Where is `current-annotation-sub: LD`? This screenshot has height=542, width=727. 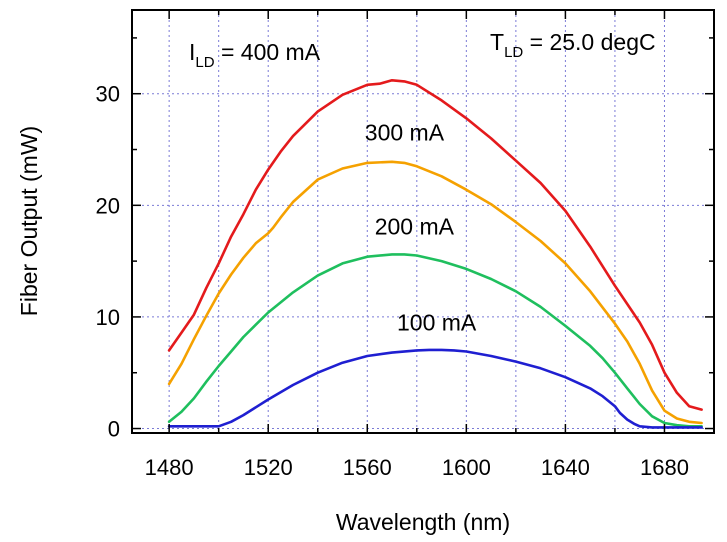 current-annotation-sub: LD is located at coordinates (204, 62).